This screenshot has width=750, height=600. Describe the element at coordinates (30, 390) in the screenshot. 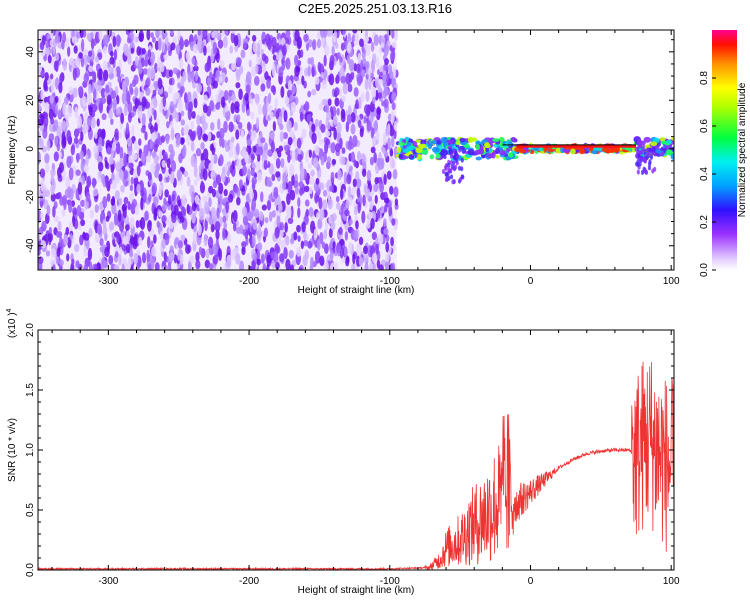

I see `y-tick-label: 1.5` at that location.